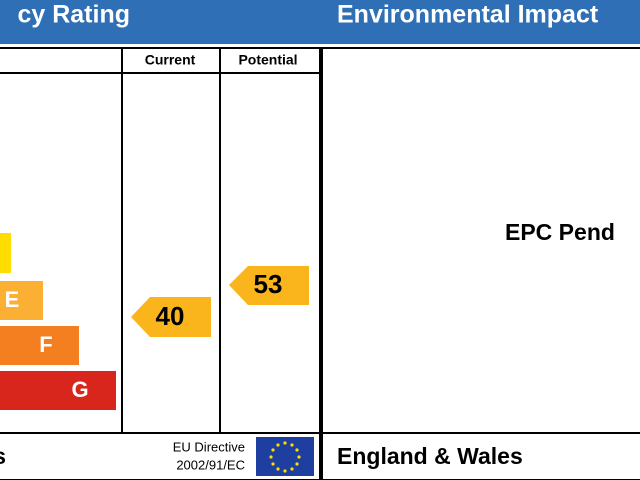  I want to click on potential-arrow, so click(269, 285).